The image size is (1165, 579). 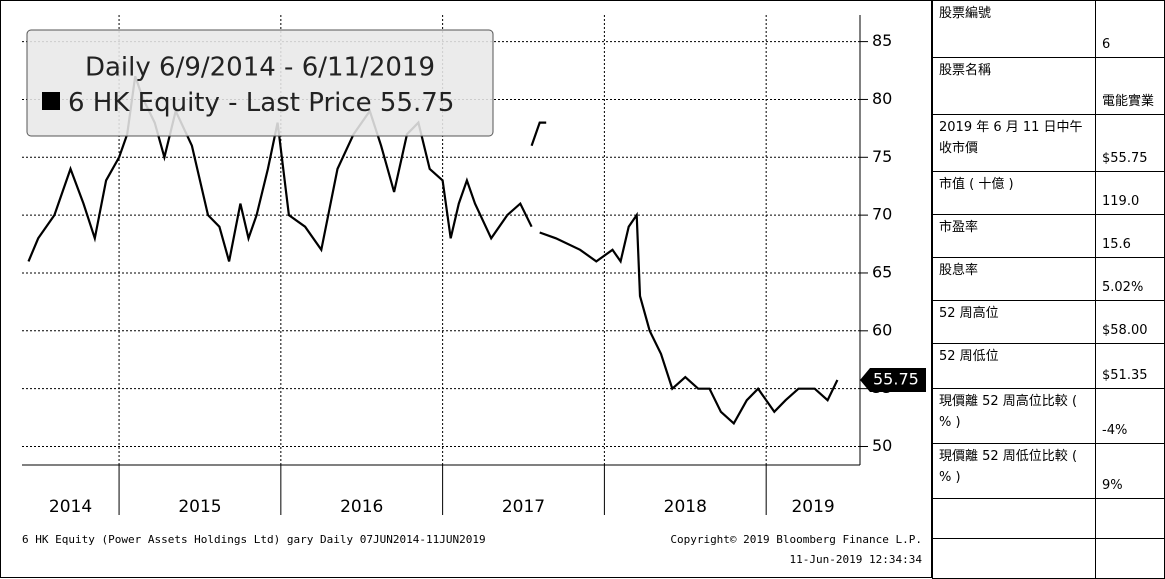 What do you see at coordinates (1130, 322) in the screenshot?
I see `table-cell: $58.00` at bounding box center [1130, 322].